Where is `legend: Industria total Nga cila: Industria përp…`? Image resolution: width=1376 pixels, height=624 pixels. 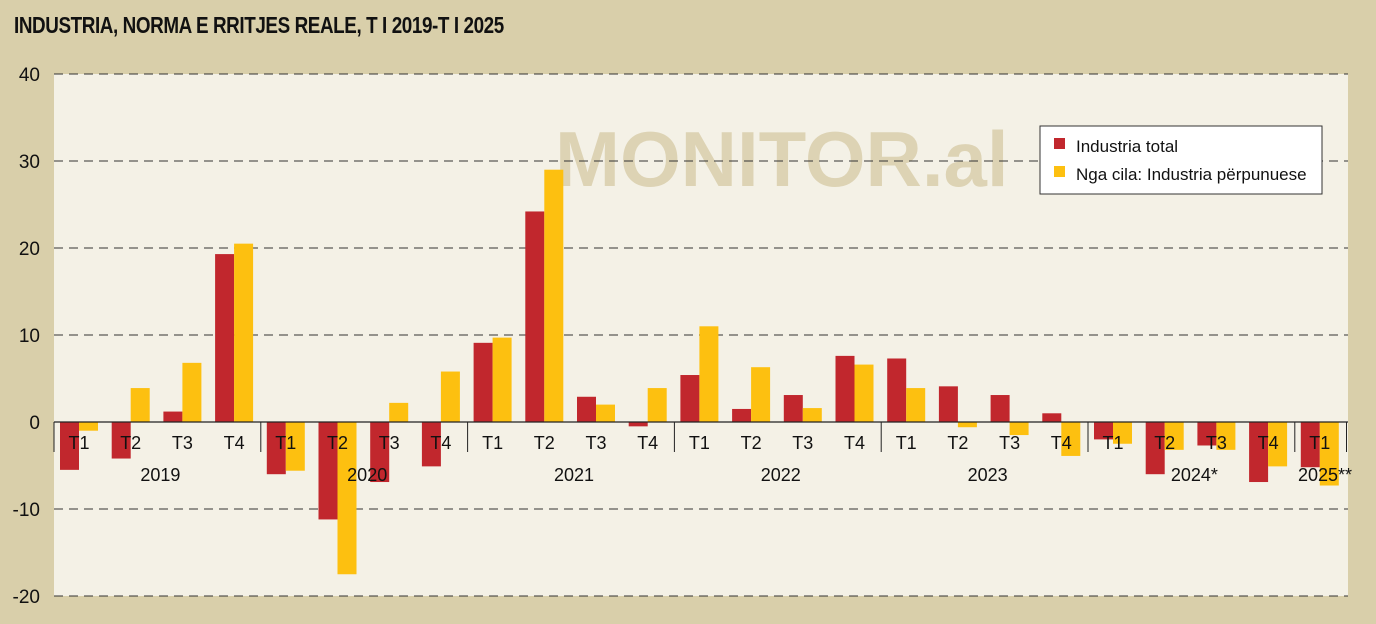
legend: Industria total Nga cila: Industria përp… is located at coordinates (1181, 160).